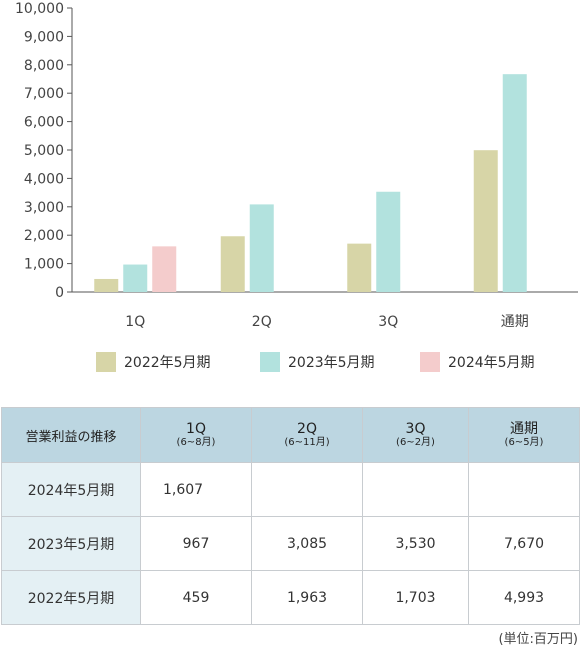  I want to click on table-row-2022: 2022年5月期 459 1,963 1,703 4,993, so click(290, 597).